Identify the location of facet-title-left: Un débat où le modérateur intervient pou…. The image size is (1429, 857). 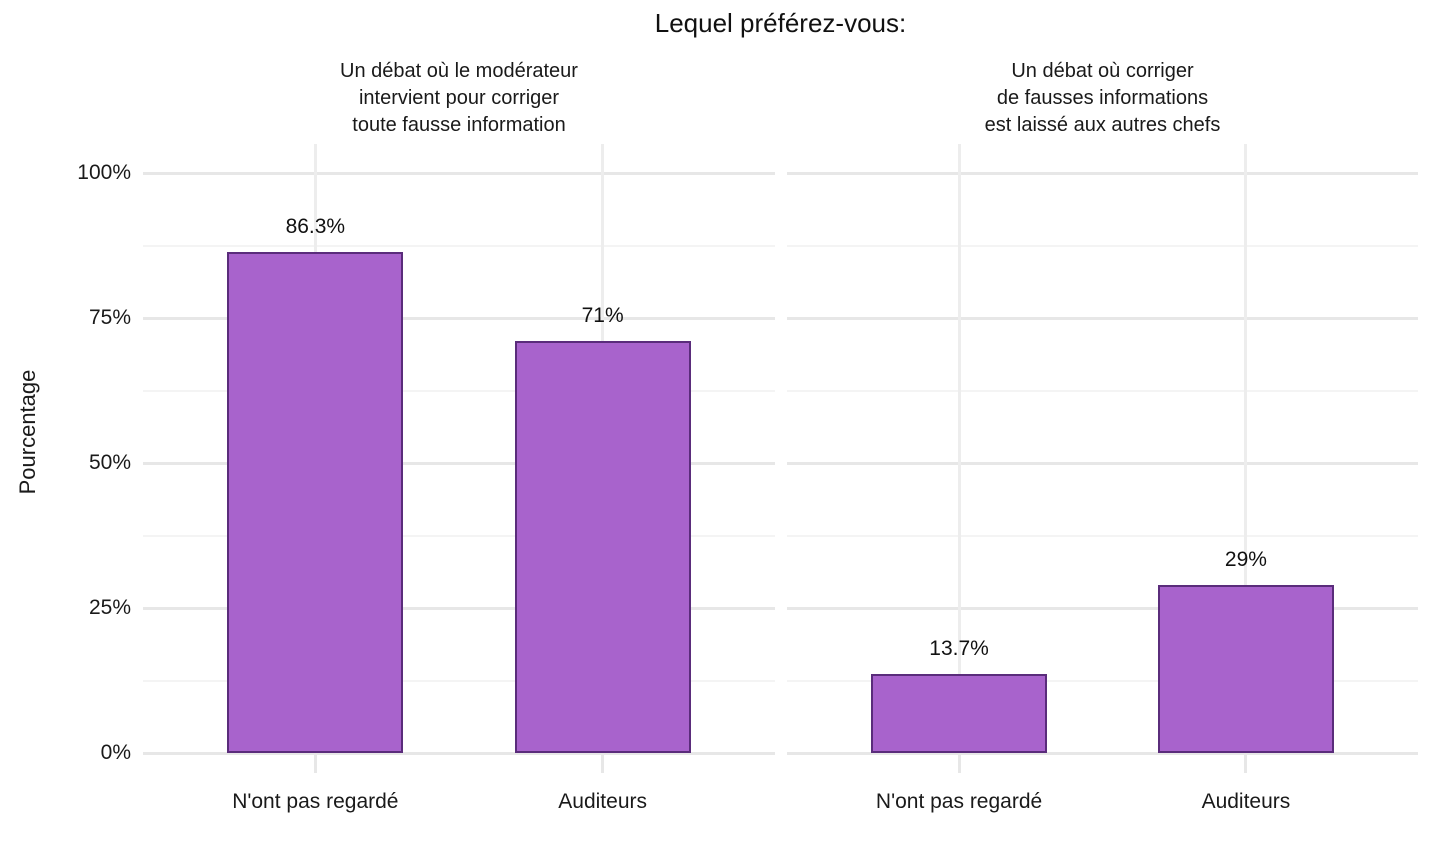
(459, 98).